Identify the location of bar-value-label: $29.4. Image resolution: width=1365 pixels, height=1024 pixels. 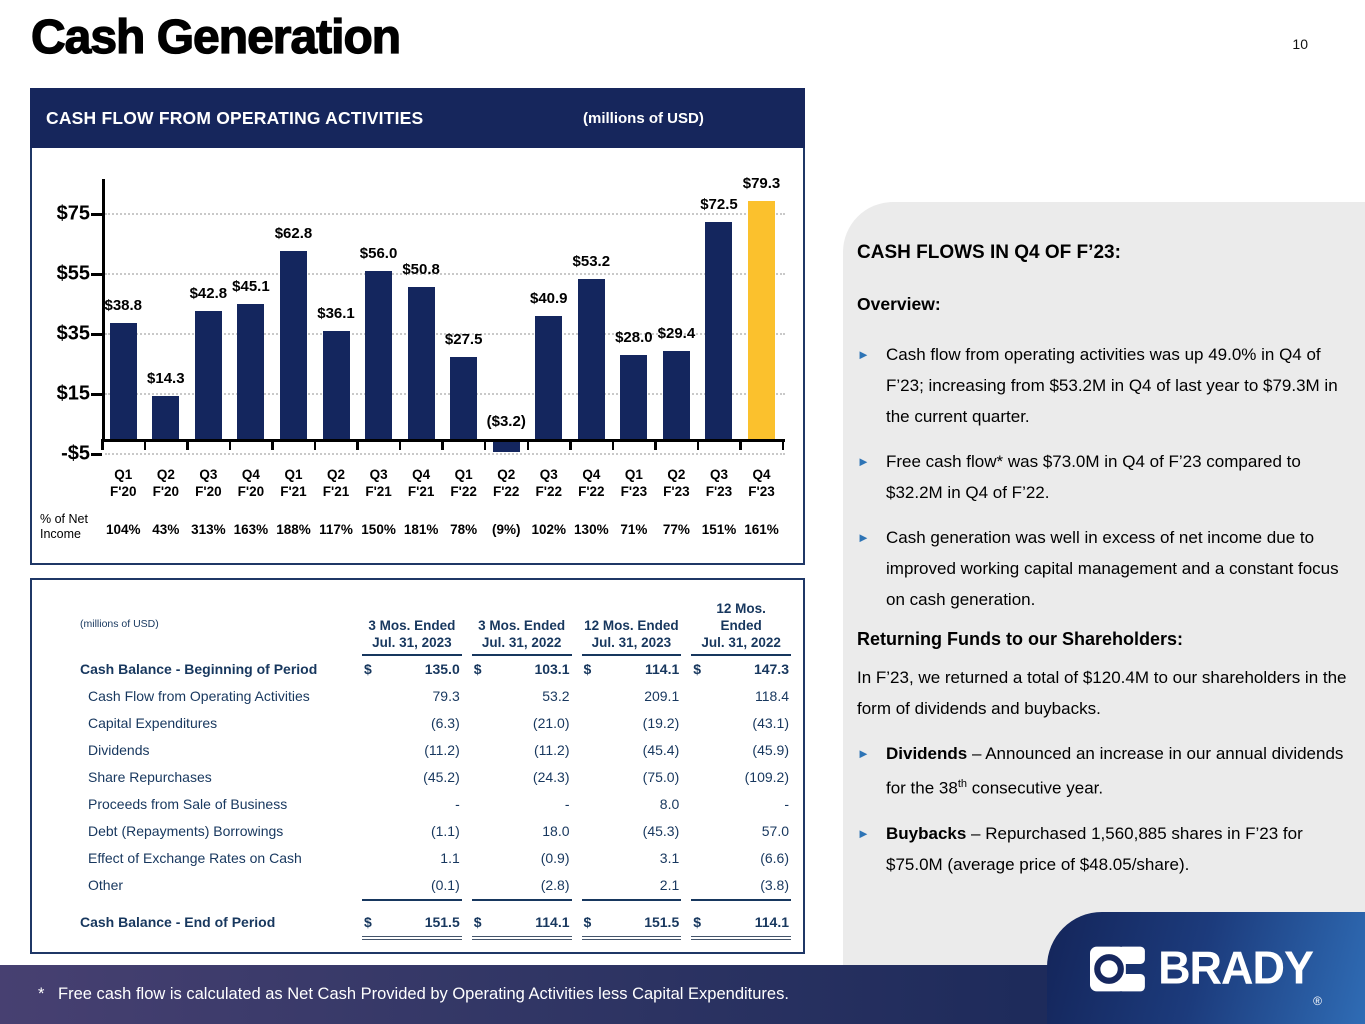
(676, 333).